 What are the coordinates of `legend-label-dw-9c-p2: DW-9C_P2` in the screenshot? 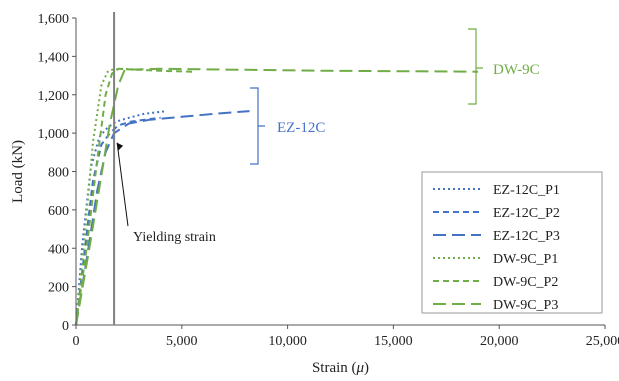 It's located at (525, 282).